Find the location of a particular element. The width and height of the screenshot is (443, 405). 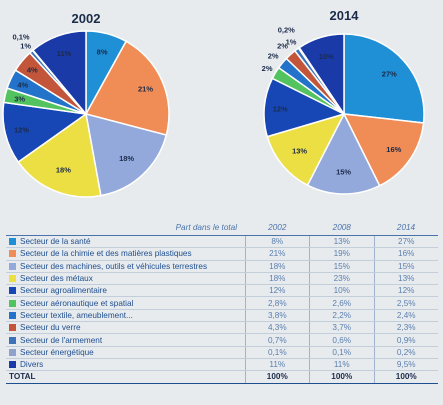

slice-label: 21% is located at coordinates (145, 89).